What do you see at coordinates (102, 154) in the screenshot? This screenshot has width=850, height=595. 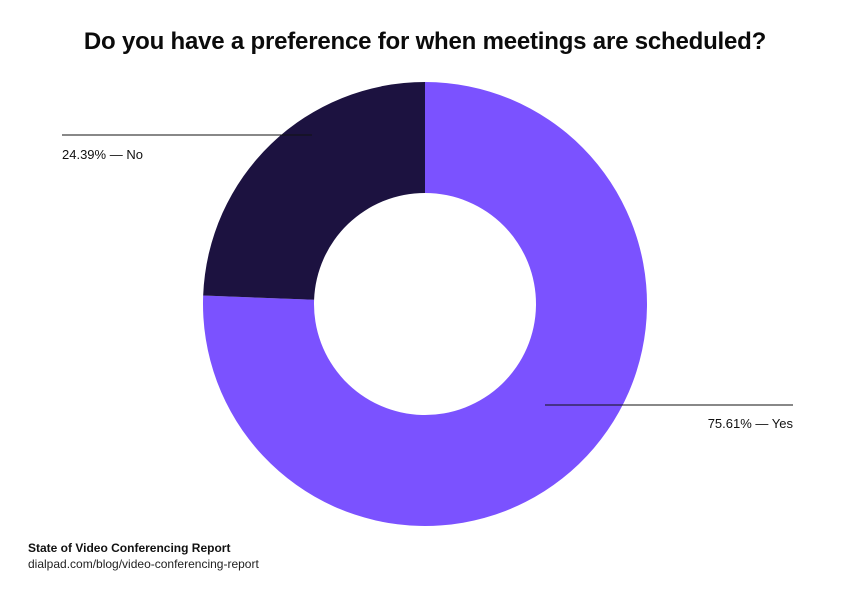 I see `slice-label-no: 24.39% — No` at bounding box center [102, 154].